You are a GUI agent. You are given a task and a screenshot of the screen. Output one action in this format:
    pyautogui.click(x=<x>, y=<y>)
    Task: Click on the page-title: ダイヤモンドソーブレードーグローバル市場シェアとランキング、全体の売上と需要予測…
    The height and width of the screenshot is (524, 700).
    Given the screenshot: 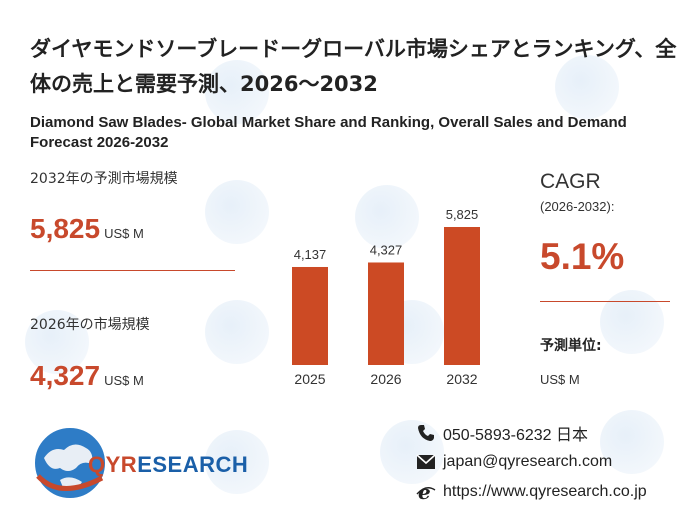 What is the action you would take?
    pyautogui.click(x=353, y=66)
    